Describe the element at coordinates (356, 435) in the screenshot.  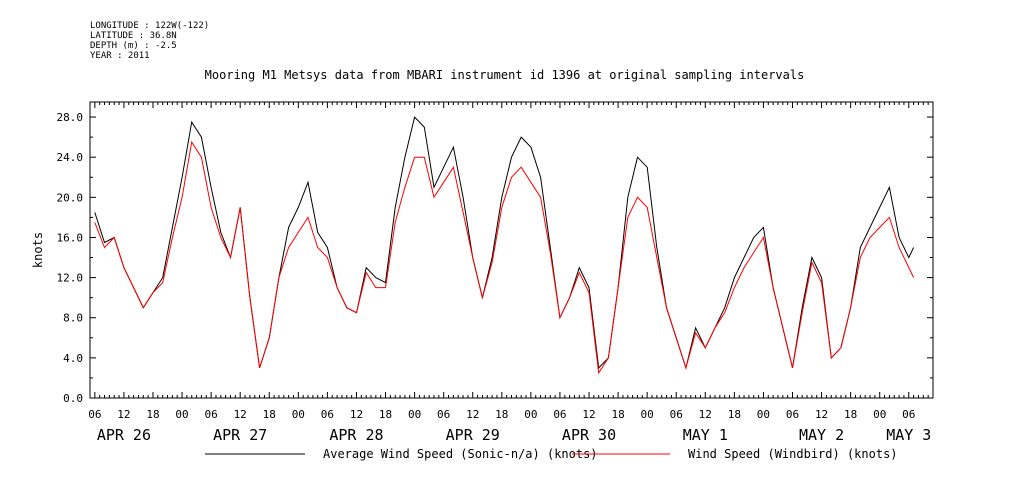
I see `x-date-label: APR 28` at that location.